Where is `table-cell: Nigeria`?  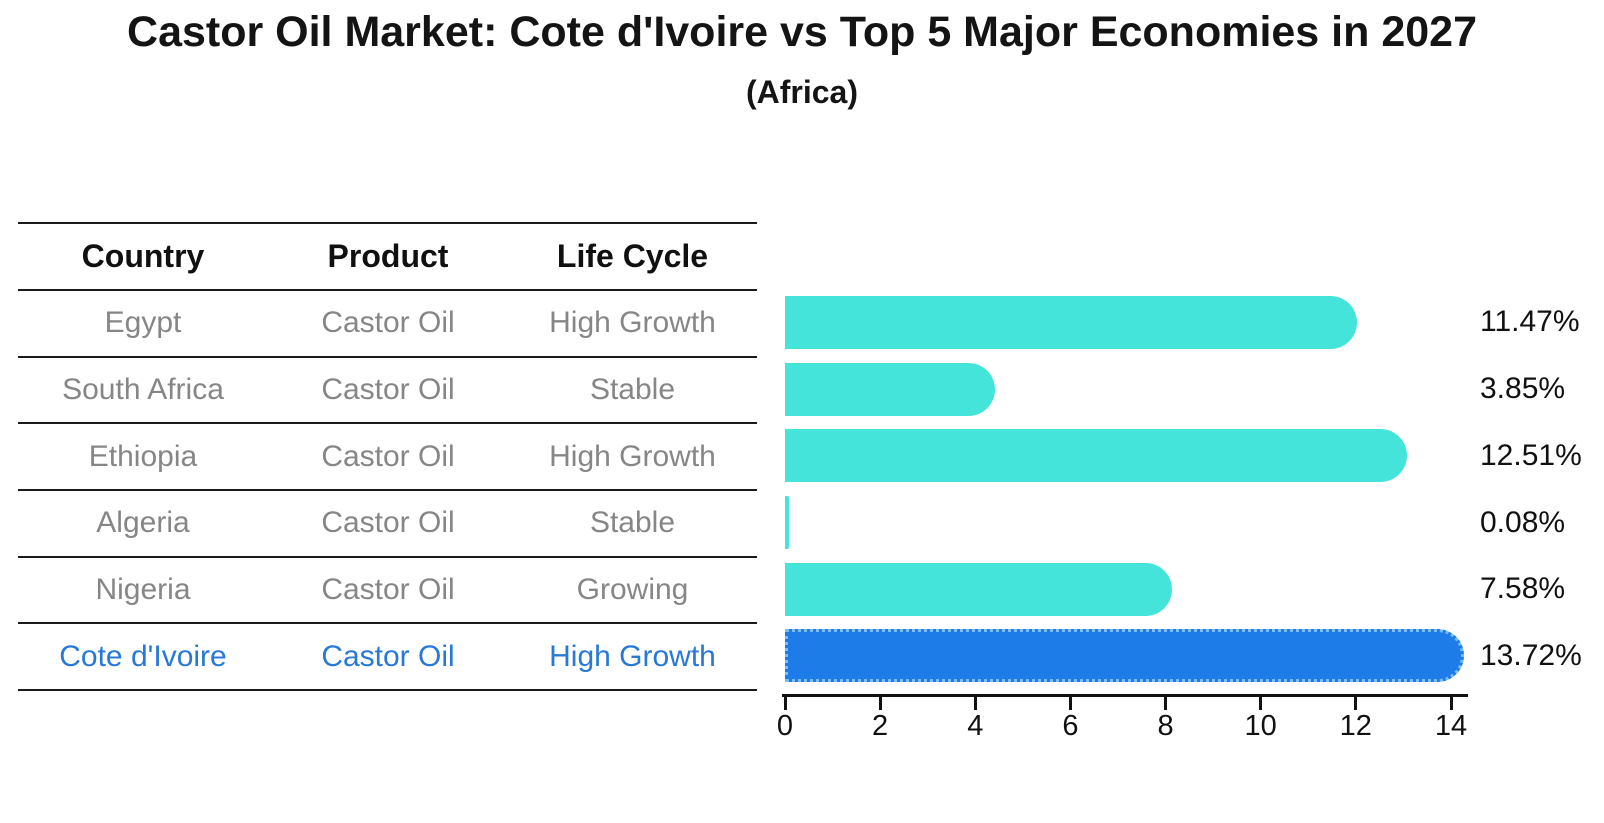
table-cell: Nigeria is located at coordinates (143, 590).